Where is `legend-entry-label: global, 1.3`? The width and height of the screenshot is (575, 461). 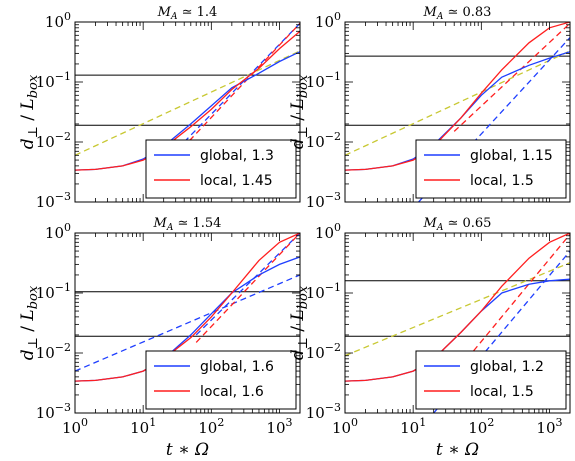 legend-entry-label: global, 1.3 is located at coordinates (237, 156).